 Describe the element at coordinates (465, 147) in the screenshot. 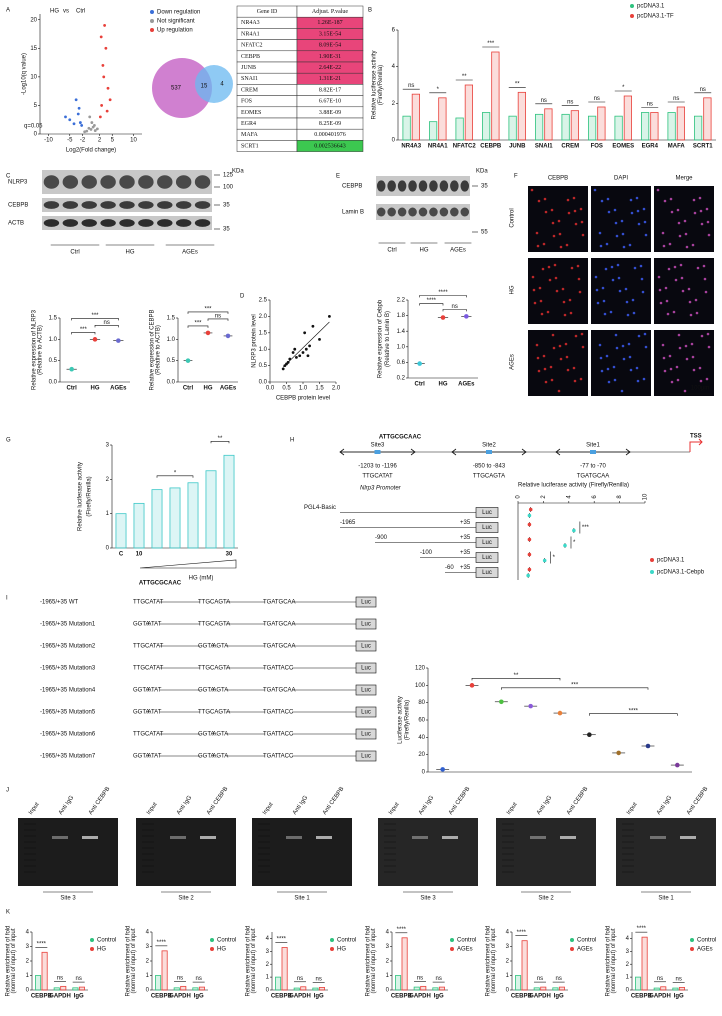

I see `x-tick-label: NFATC2` at that location.